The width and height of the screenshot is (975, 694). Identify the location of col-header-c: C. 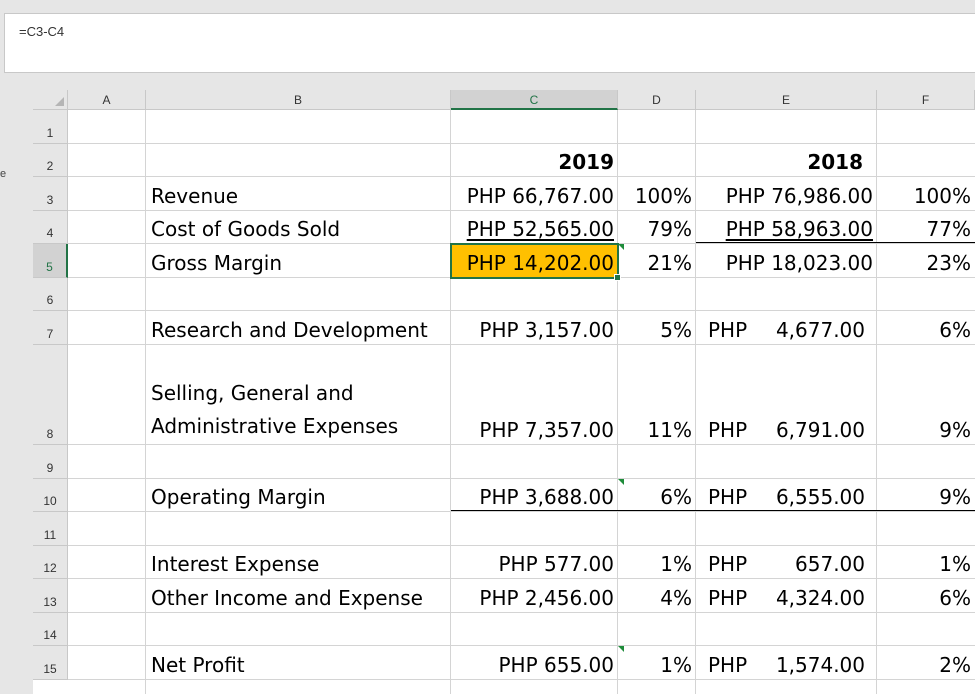
(534, 100).